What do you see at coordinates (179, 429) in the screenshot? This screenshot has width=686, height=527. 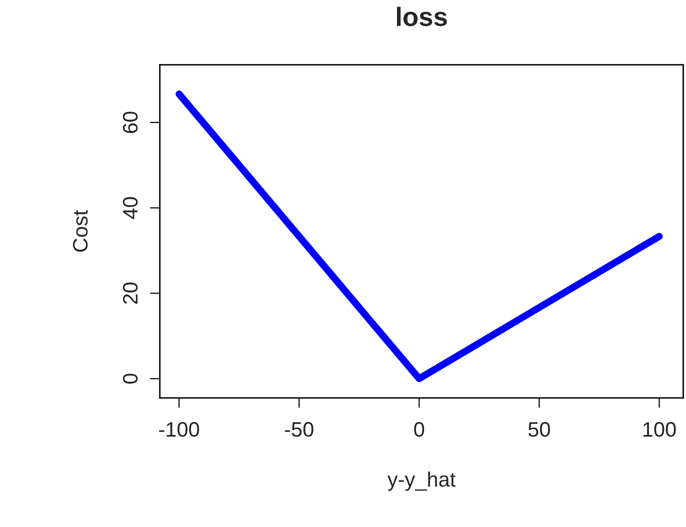 I see `x-tick-label: -100` at bounding box center [179, 429].